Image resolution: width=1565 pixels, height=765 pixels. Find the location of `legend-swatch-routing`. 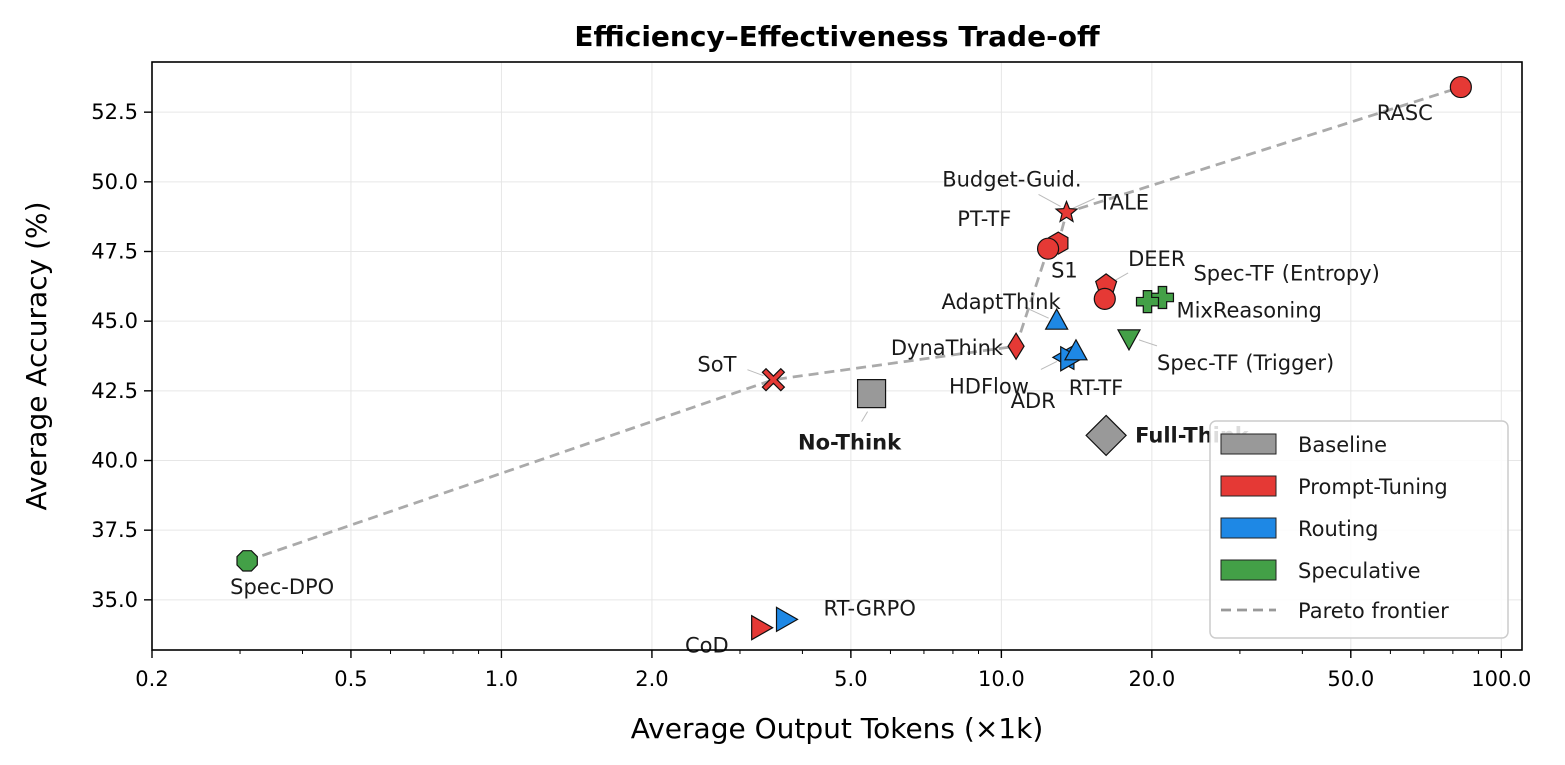

legend-swatch-routing is located at coordinates (1248, 528).